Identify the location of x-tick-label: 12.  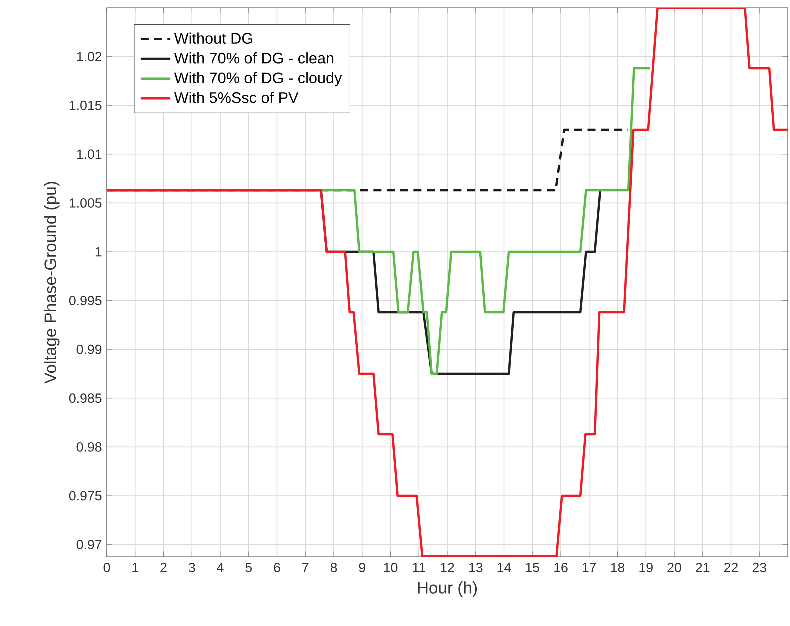
(447, 567).